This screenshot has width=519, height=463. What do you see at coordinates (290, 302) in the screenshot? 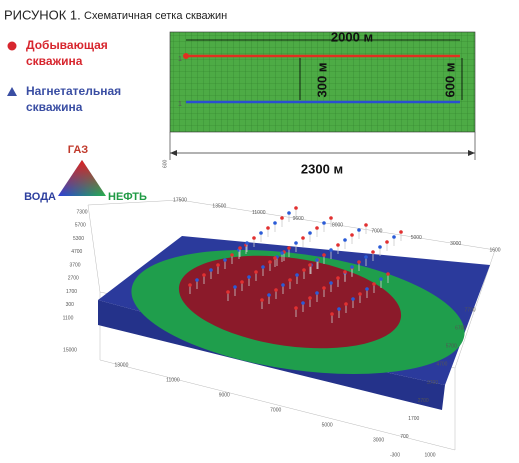
I see `oil-zone` at bounding box center [290, 302].